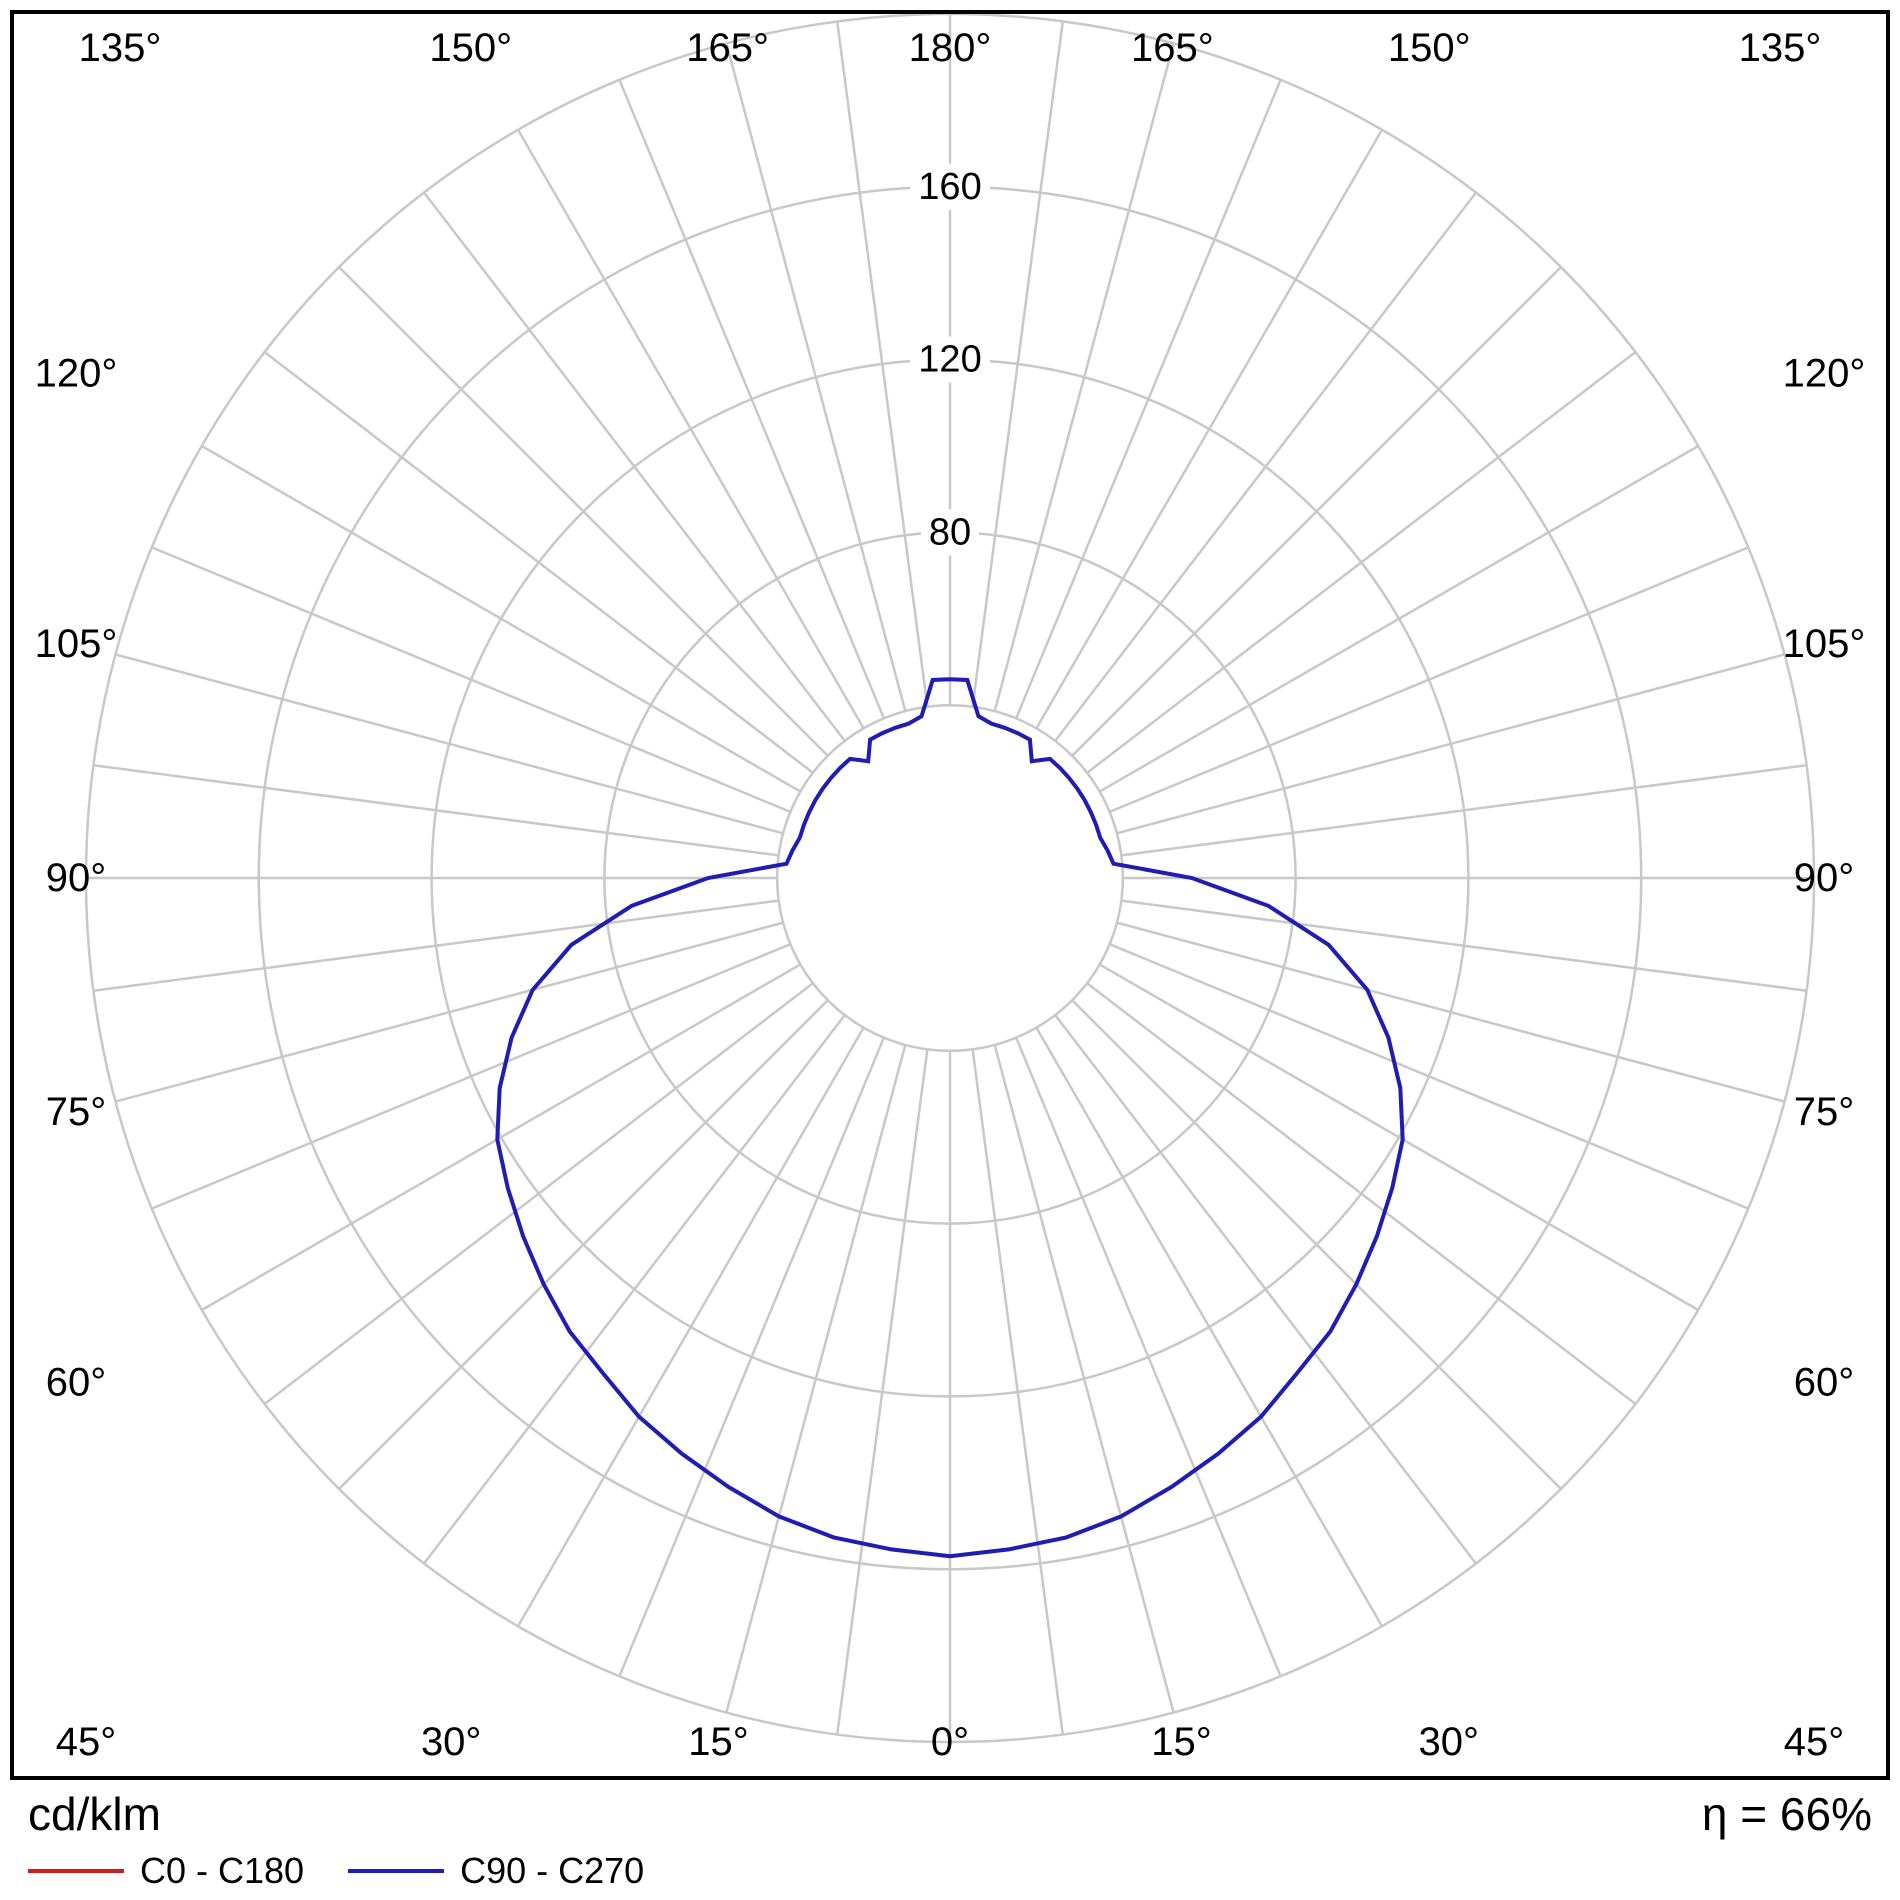 Image resolution: width=1900 pixels, height=1900 pixels. I want to click on grid-ring, so click(950, 878).